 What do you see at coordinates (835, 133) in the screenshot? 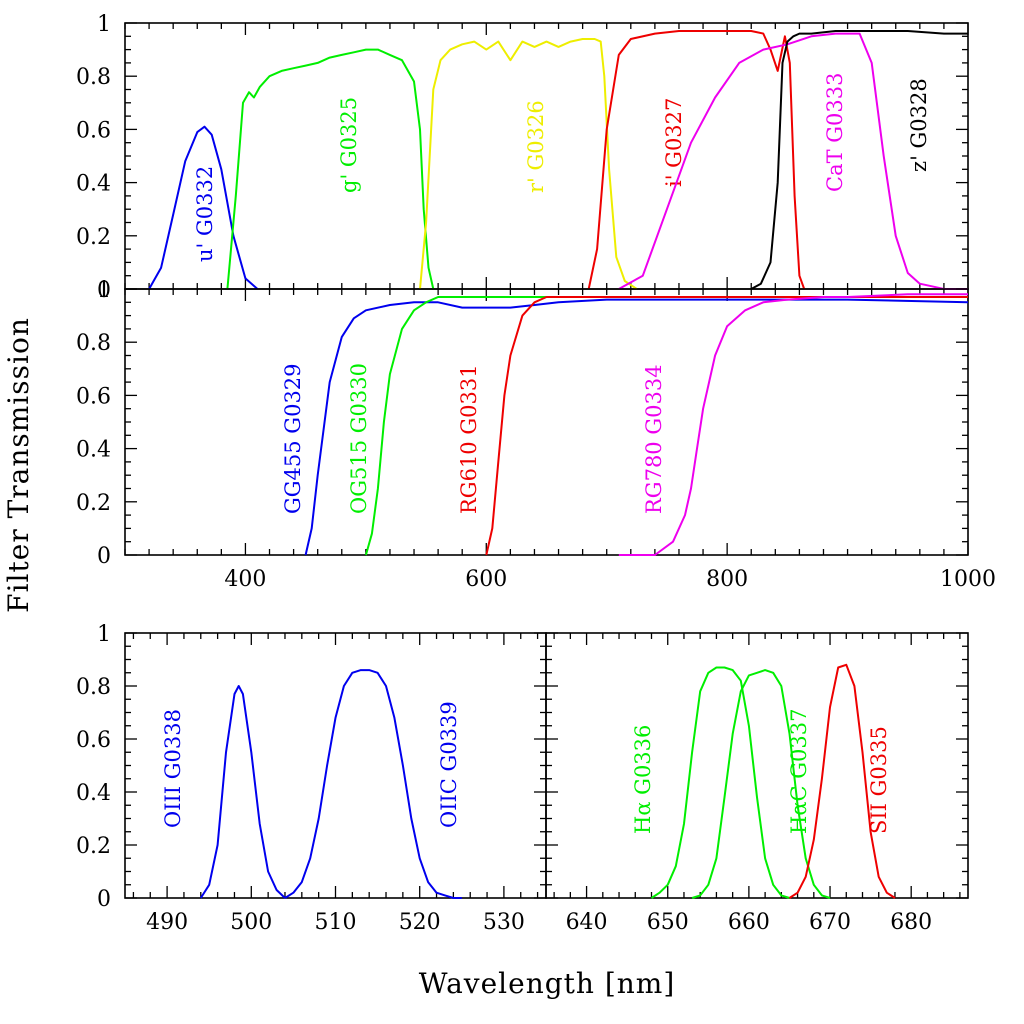
I see `series-label: CaT G0333` at bounding box center [835, 133].